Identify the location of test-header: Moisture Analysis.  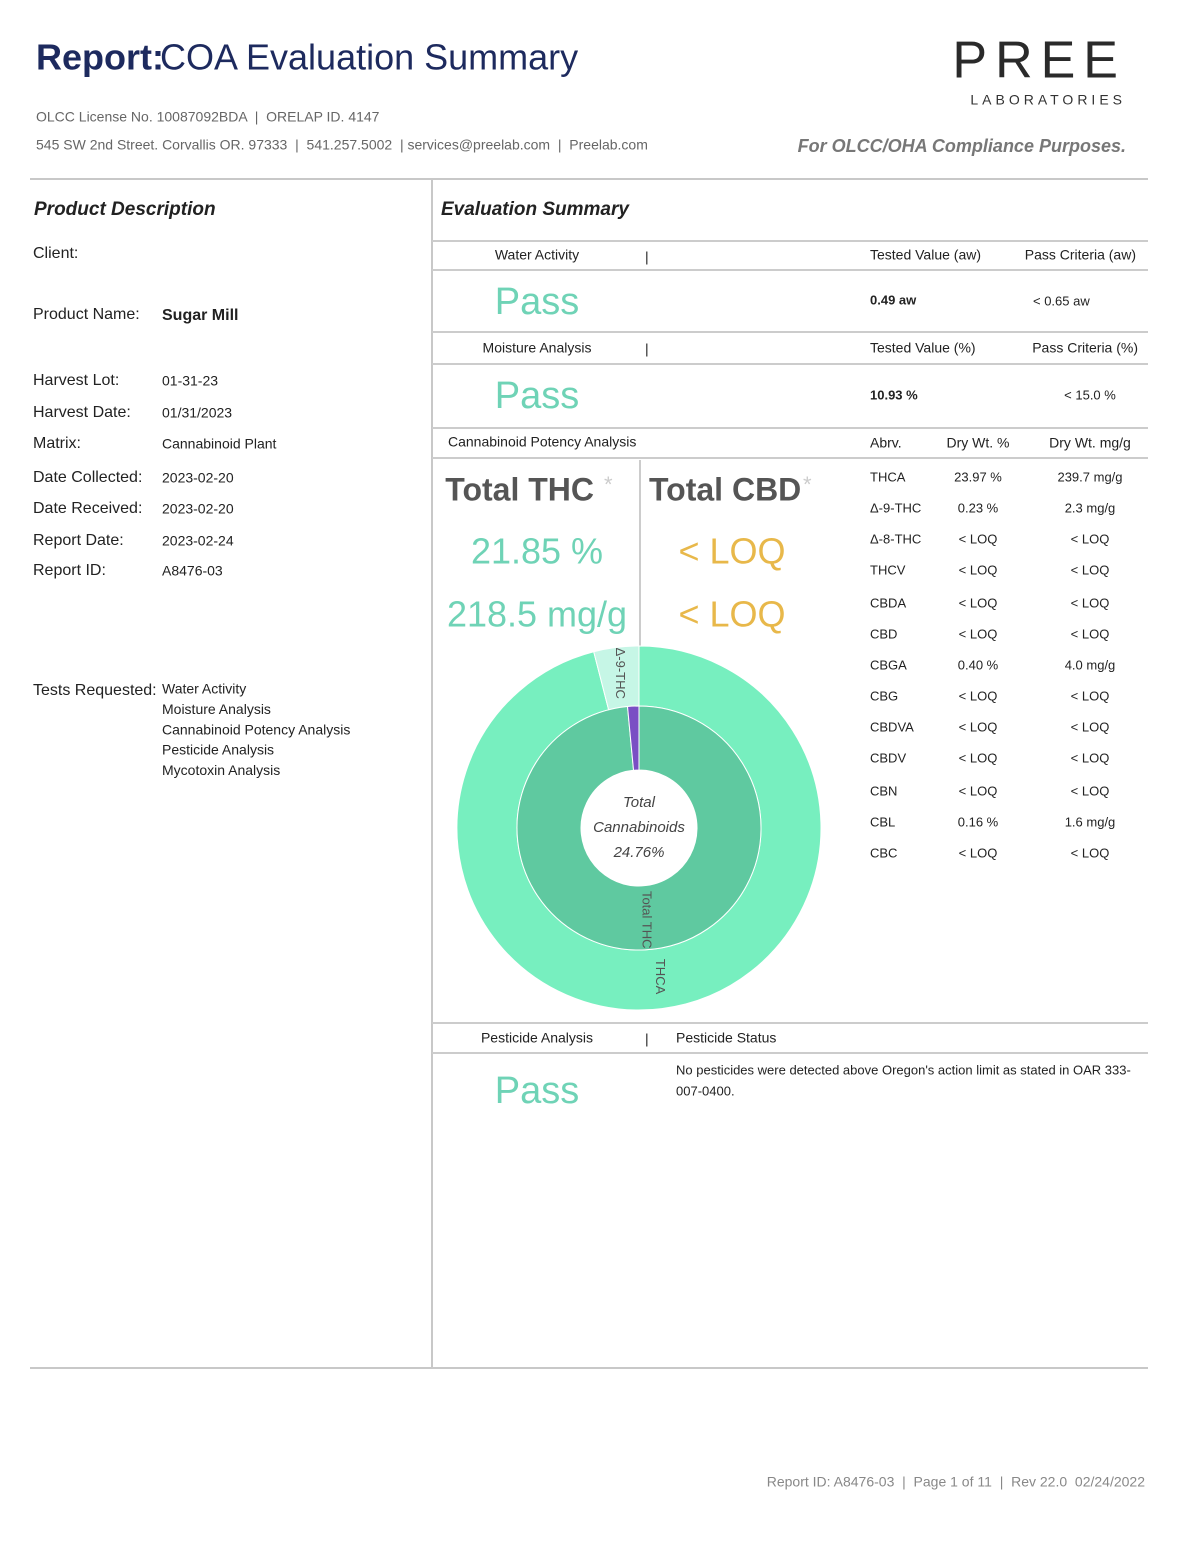
(537, 348).